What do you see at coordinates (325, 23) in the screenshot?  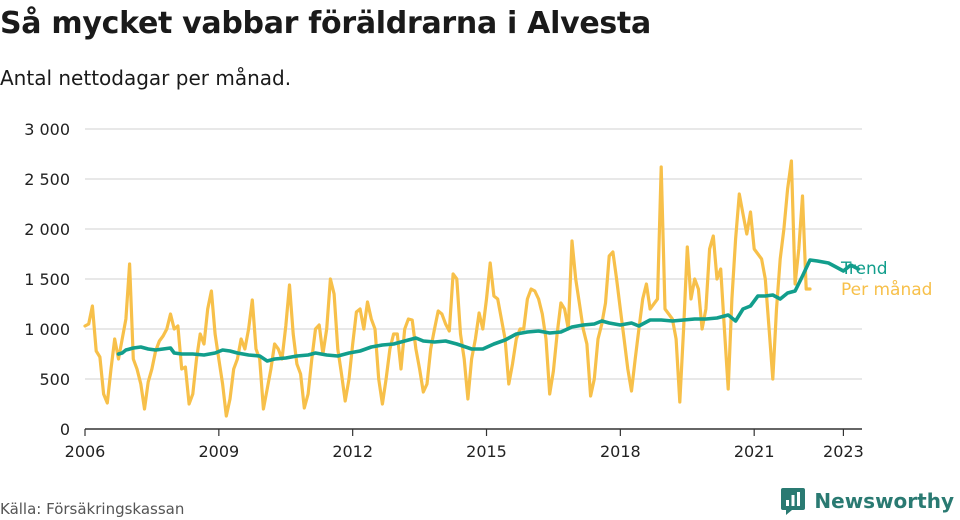 I see `chart-title: Så mycket vabbar föräldrarna i Alvesta` at bounding box center [325, 23].